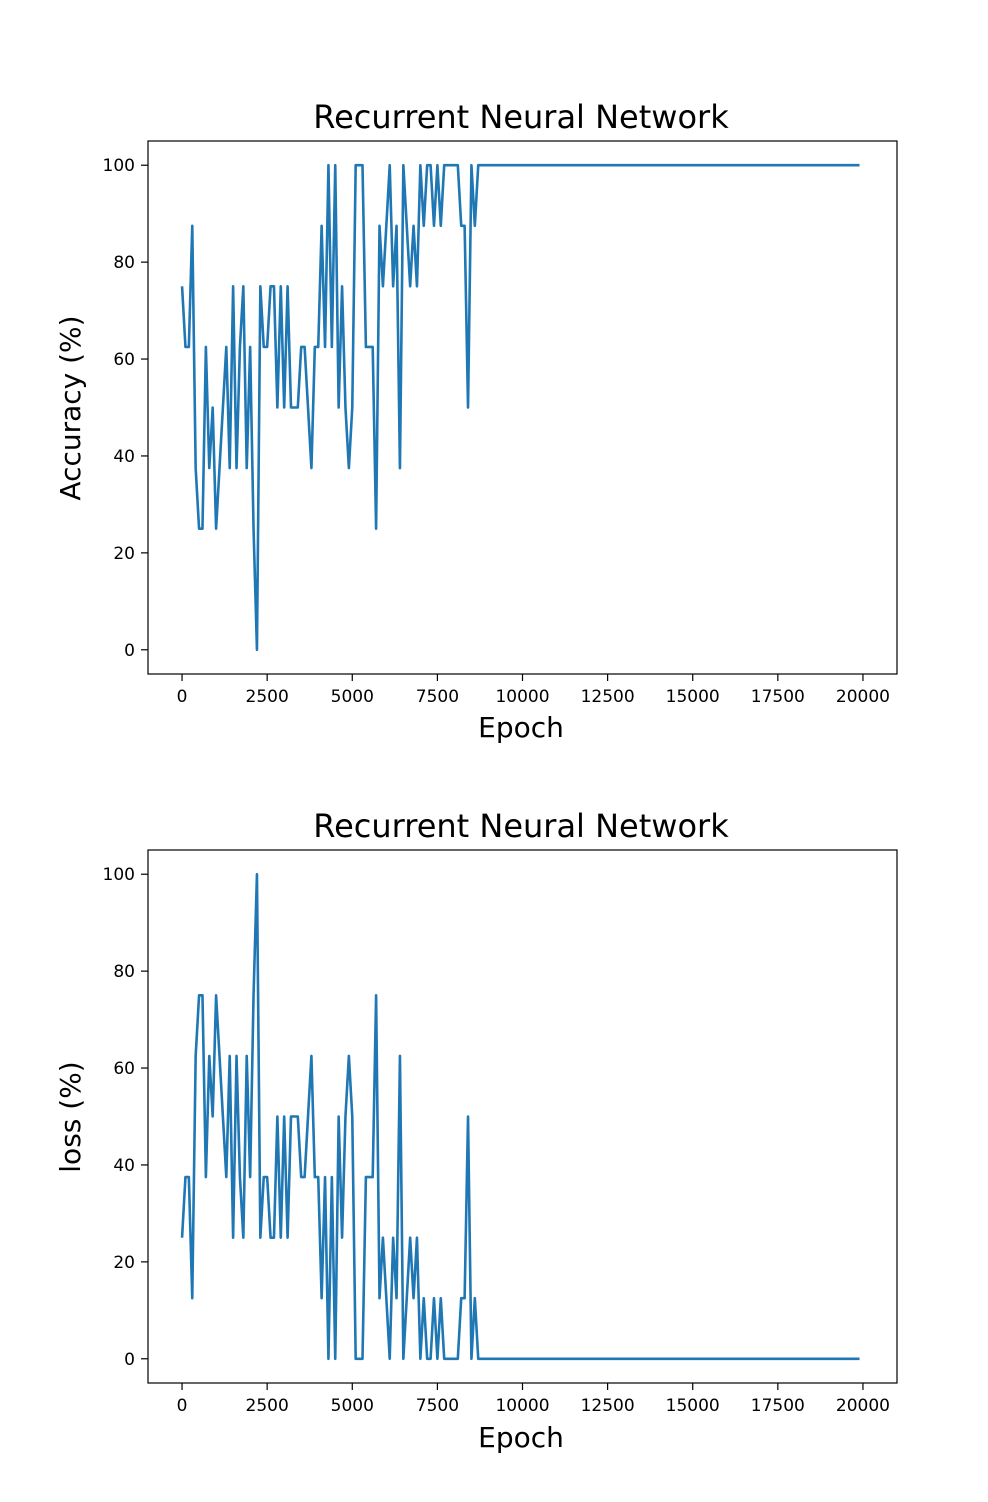  I want to click on y-axis-label: Accuracy (%), so click(70, 407).